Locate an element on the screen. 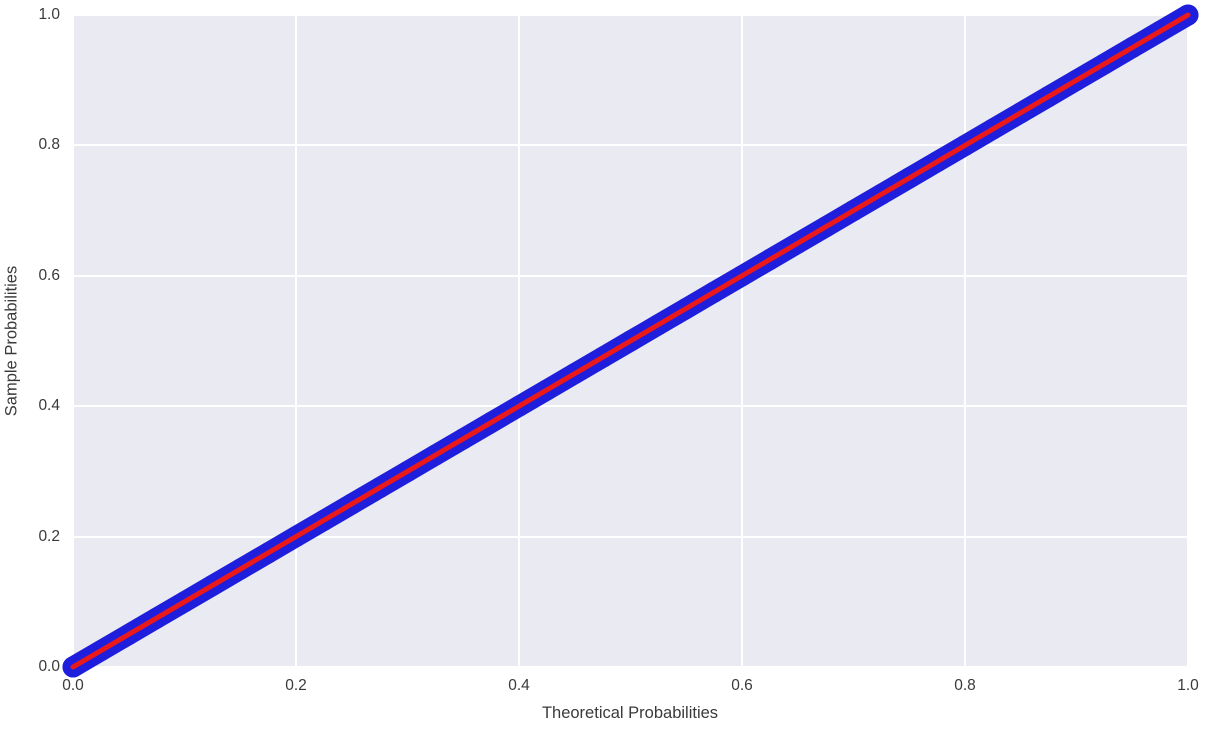  y-tick-label: 0.0 is located at coordinates (49, 666).